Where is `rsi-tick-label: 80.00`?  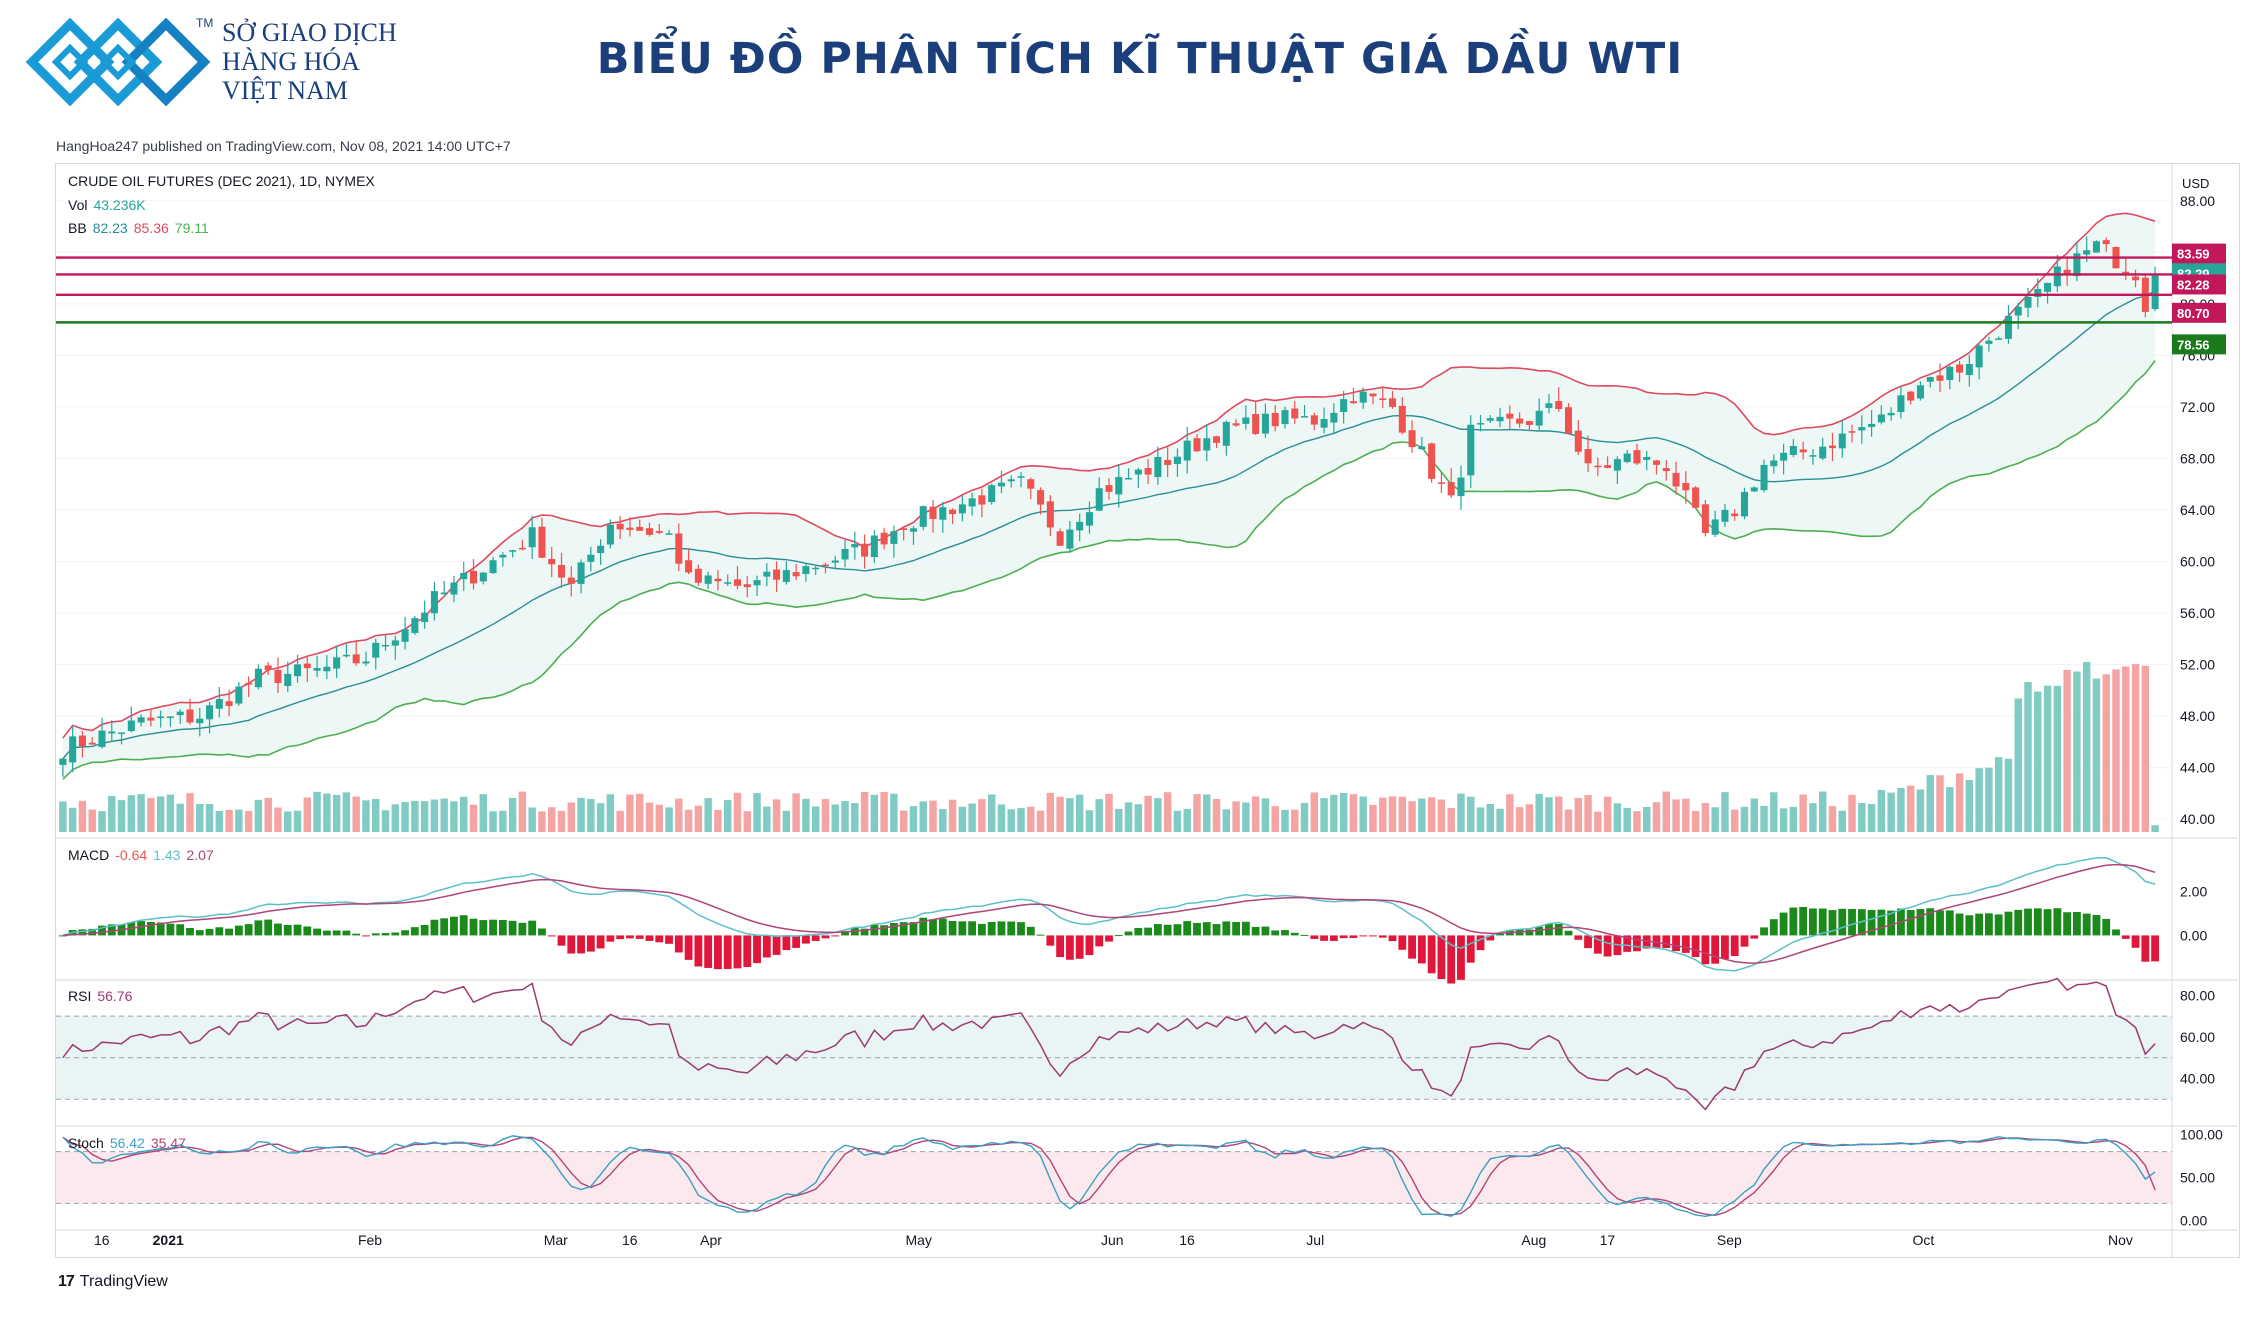 rsi-tick-label: 80.00 is located at coordinates (2197, 995).